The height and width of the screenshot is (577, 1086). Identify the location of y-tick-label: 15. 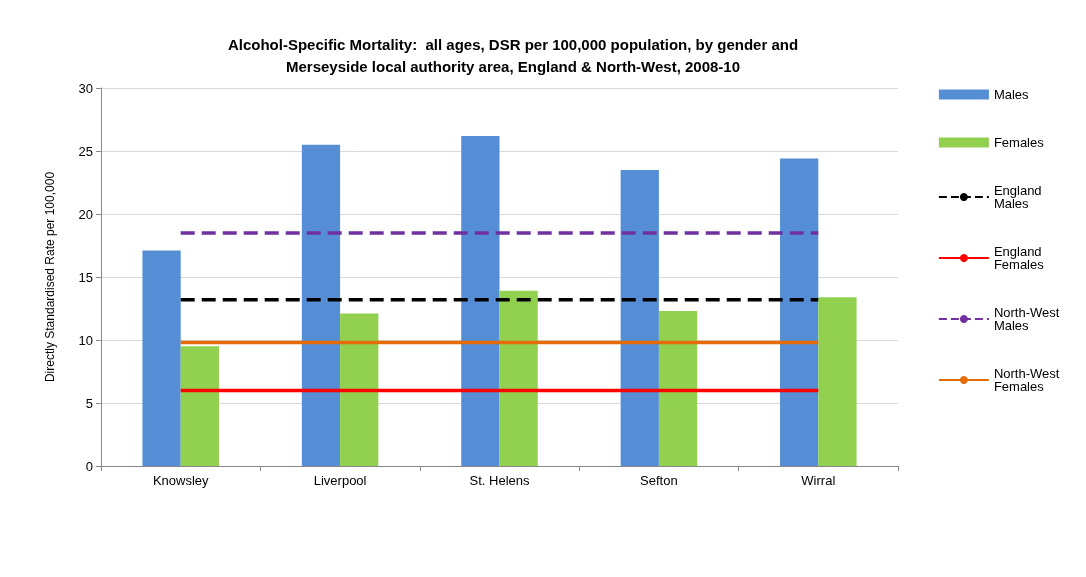
(85, 277).